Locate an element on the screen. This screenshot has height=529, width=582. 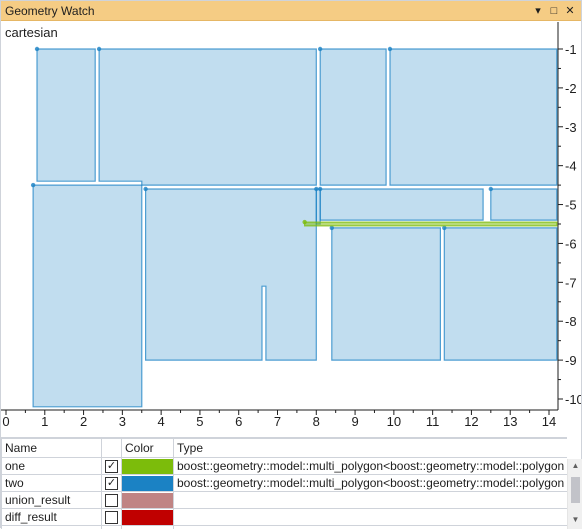
y-tick-label: -5 is located at coordinates (571, 205).